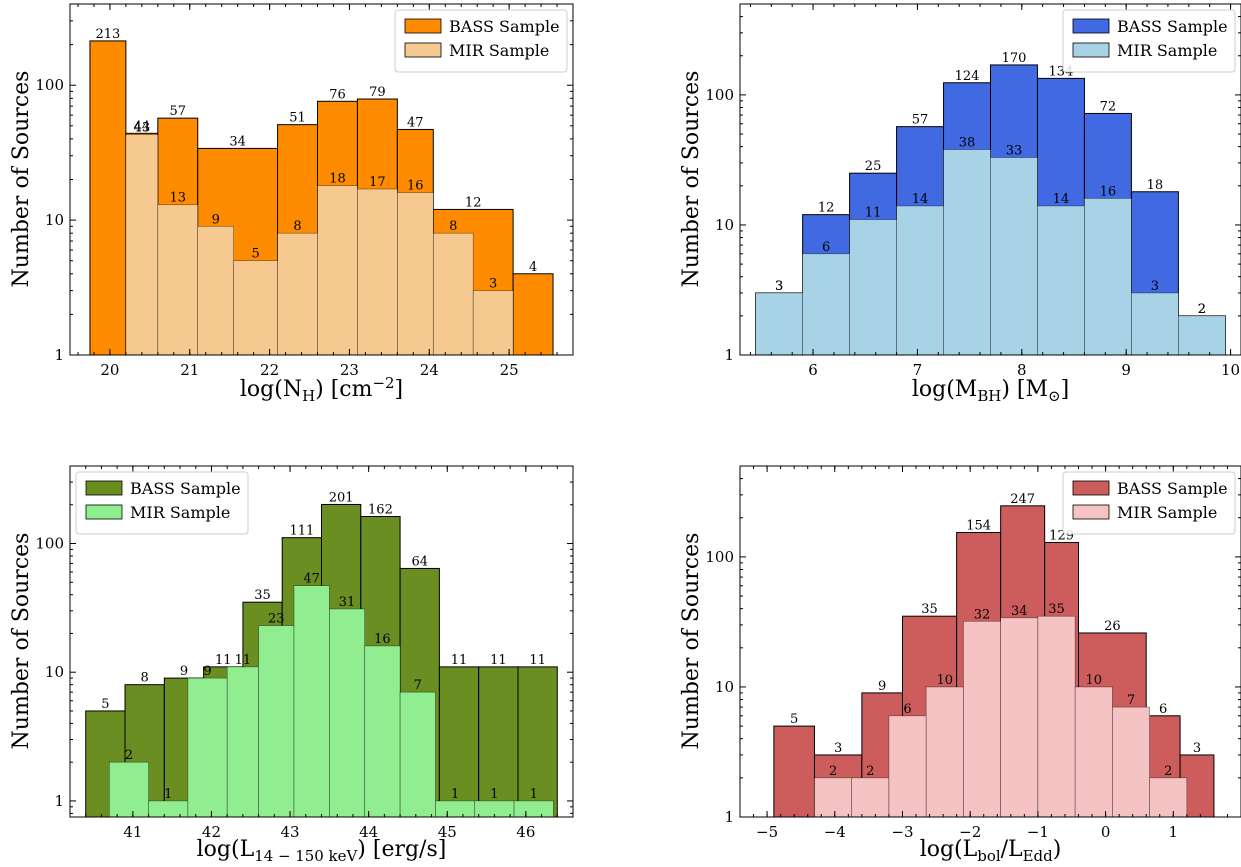 The width and height of the screenshot is (1241, 867). I want to click on bar-label: 13, so click(178, 198).